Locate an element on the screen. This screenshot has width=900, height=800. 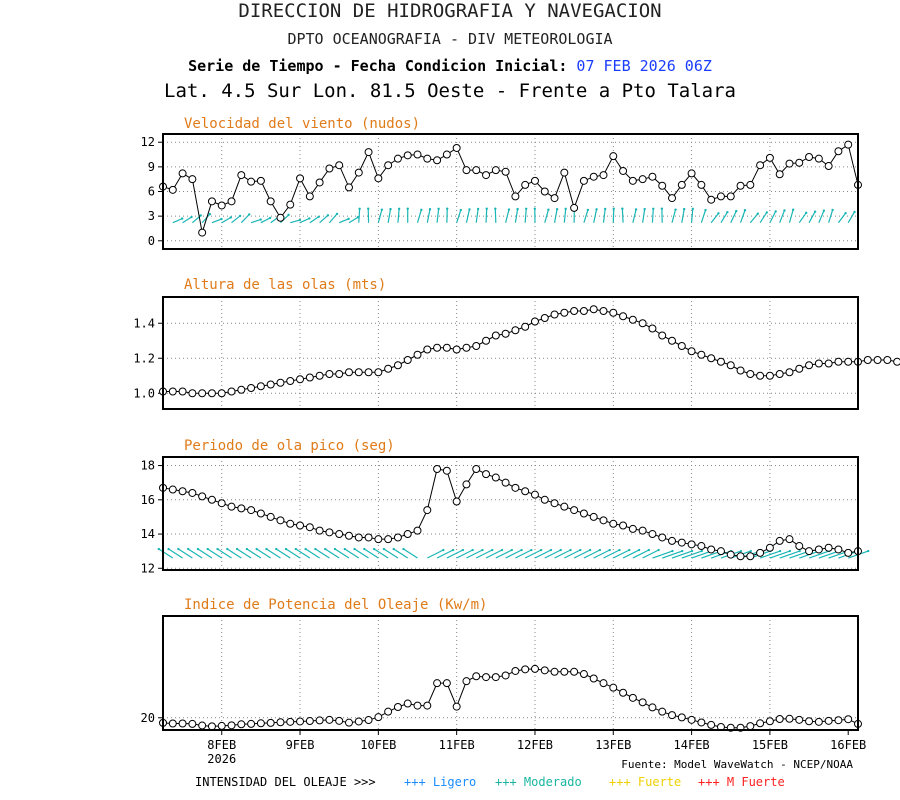
panel-title: Velocidad del viento (nudos) is located at coordinates (302, 124).